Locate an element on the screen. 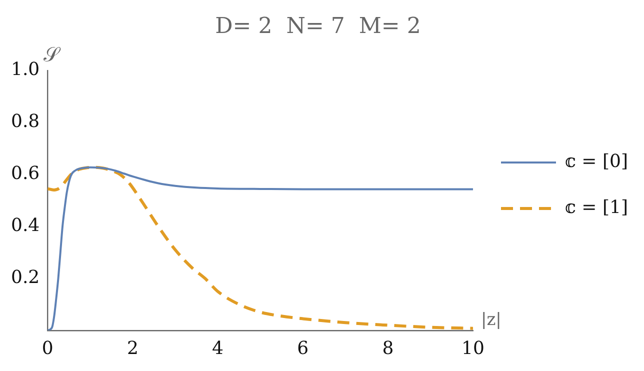 The image size is (644, 371). y-tick-label: 0.2 is located at coordinates (25, 277).